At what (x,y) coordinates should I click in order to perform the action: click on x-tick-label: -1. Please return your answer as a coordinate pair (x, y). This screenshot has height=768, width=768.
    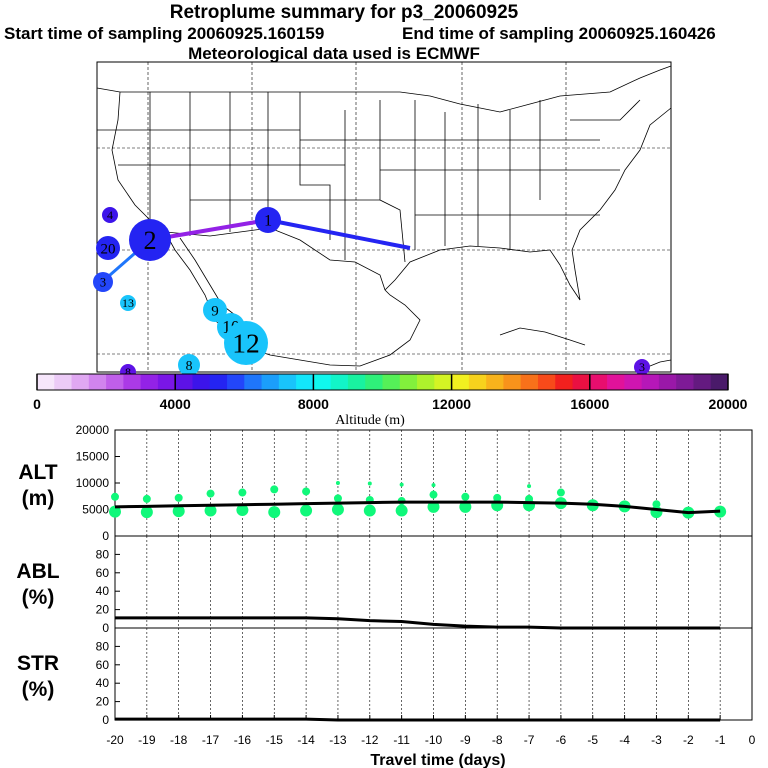
    Looking at the image, I should click on (720, 740).